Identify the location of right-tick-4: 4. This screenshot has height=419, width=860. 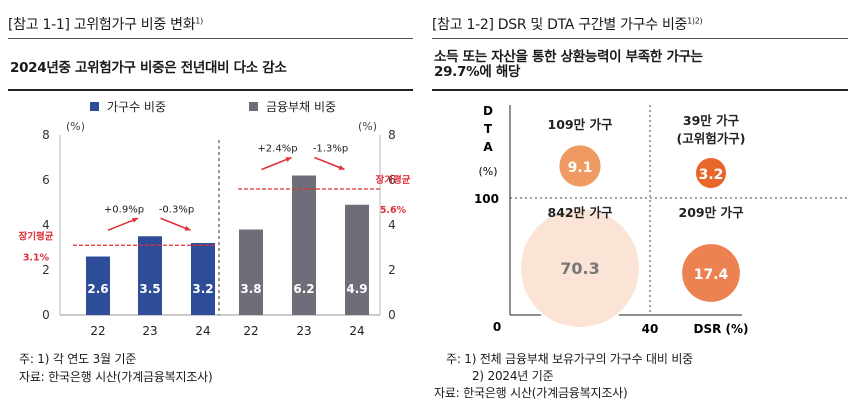
(392, 225).